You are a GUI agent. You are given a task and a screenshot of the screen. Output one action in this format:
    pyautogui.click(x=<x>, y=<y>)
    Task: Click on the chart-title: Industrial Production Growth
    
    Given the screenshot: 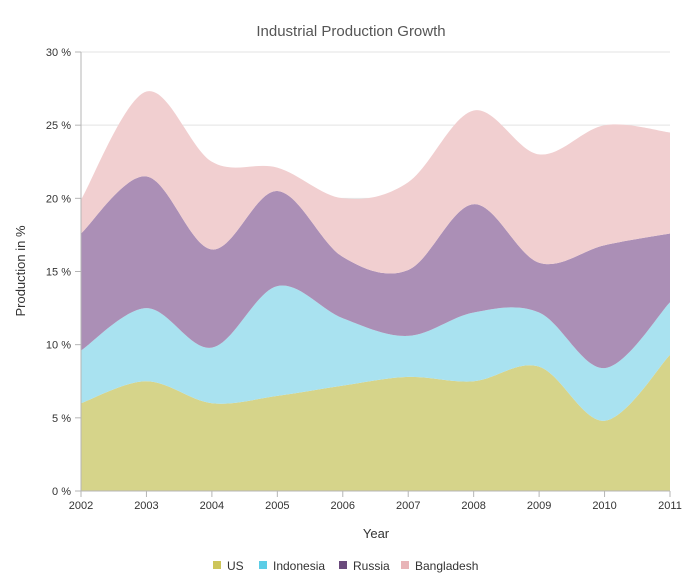 What is the action you would take?
    pyautogui.click(x=350, y=31)
    